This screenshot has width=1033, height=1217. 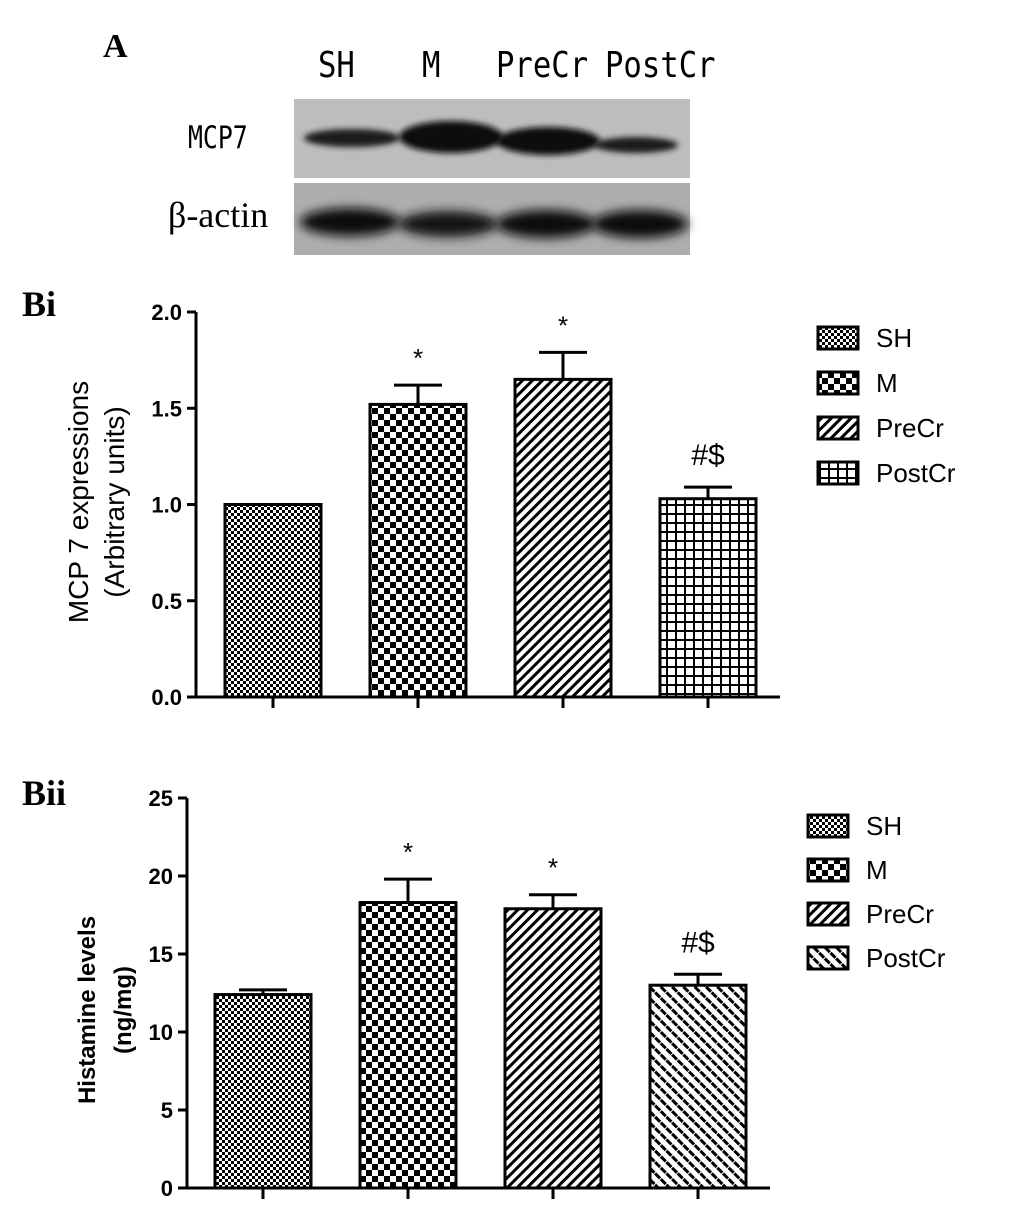 I want to click on y-axis-label: Histamine levels (ng/mg), so click(x=105, y=1010).